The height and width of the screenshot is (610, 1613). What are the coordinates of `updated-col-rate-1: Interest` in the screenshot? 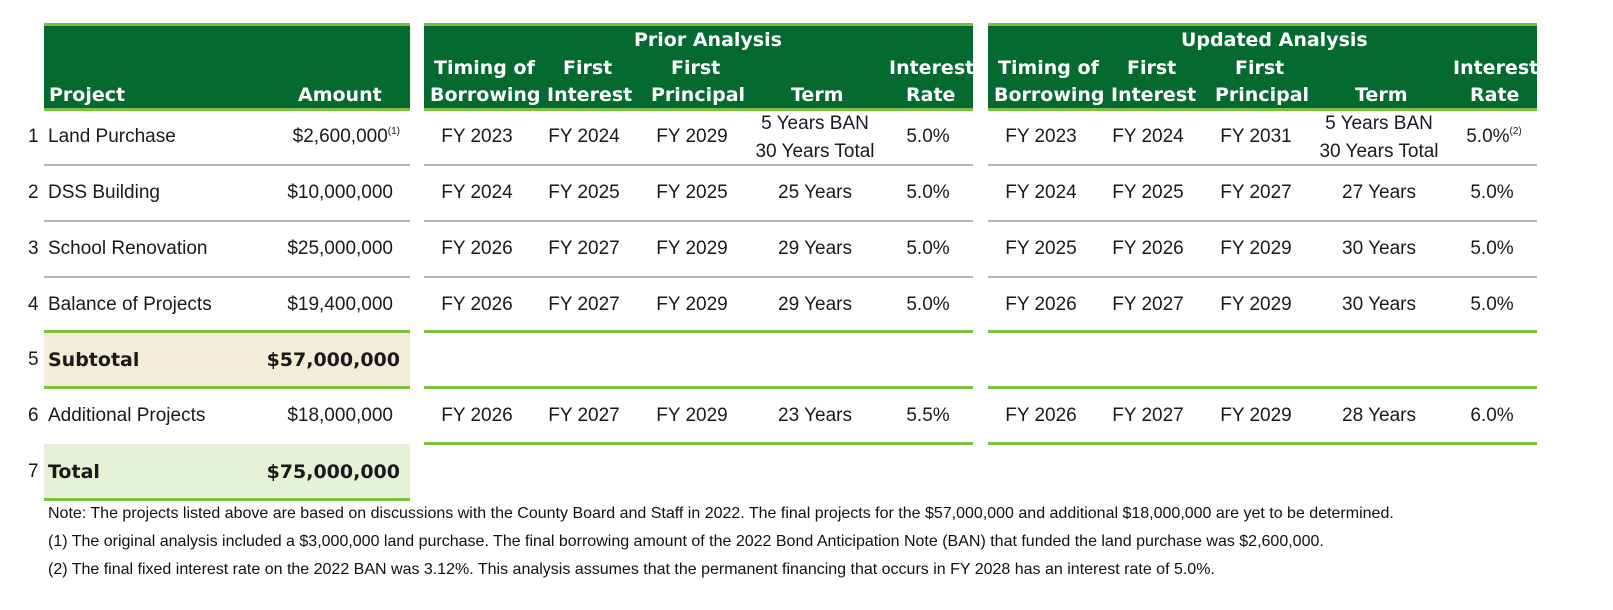 It's located at (1496, 68).